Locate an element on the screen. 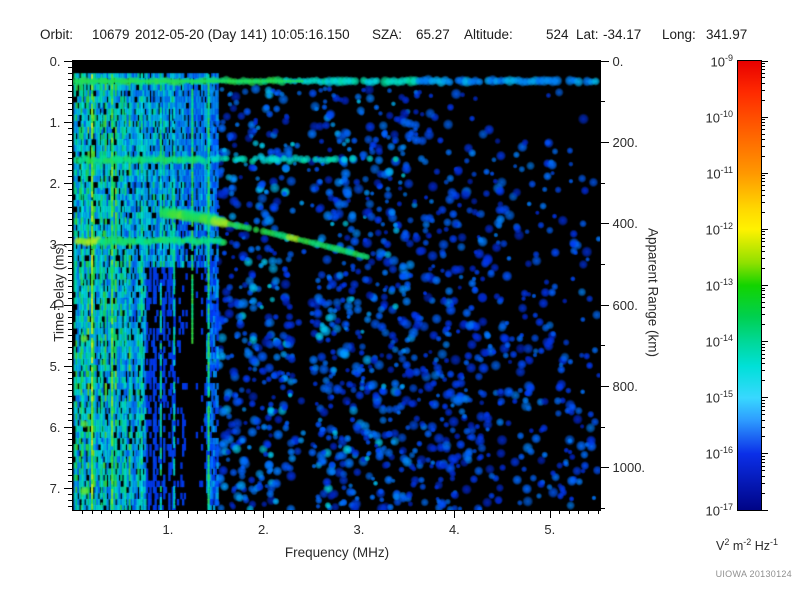 Image resolution: width=800 pixels, height=600 pixels. longitude-value: 341.97 is located at coordinates (727, 34).